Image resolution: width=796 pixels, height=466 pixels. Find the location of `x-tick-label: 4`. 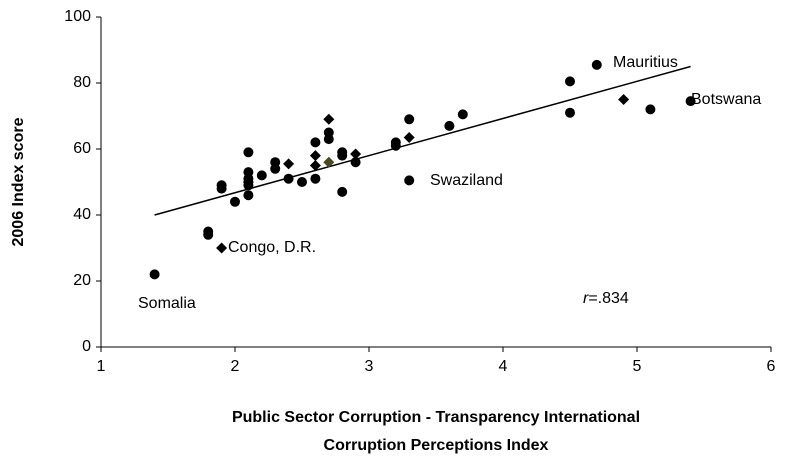

x-tick-label: 4 is located at coordinates (503, 366).